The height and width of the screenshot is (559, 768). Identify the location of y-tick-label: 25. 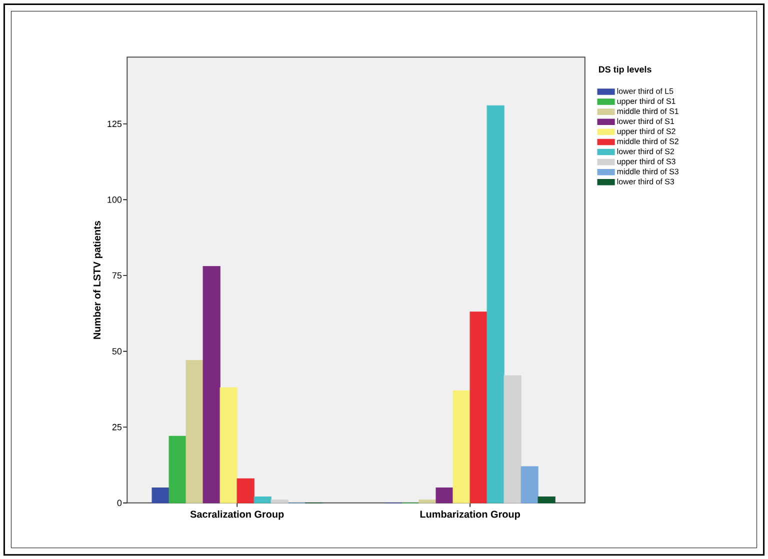
(117, 427).